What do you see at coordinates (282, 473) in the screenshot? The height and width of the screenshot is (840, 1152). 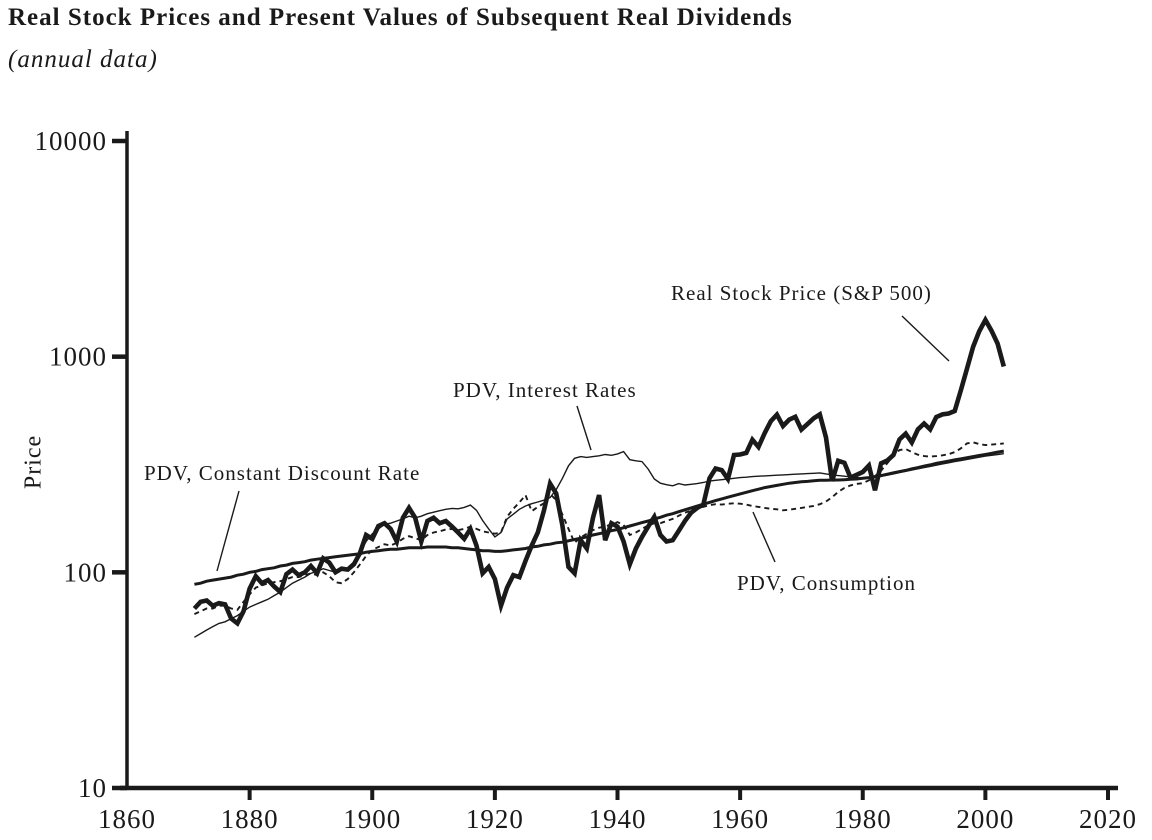 I see `annotation-pdv-constant-discount-rate: PDV, Constant Discount Rate` at bounding box center [282, 473].